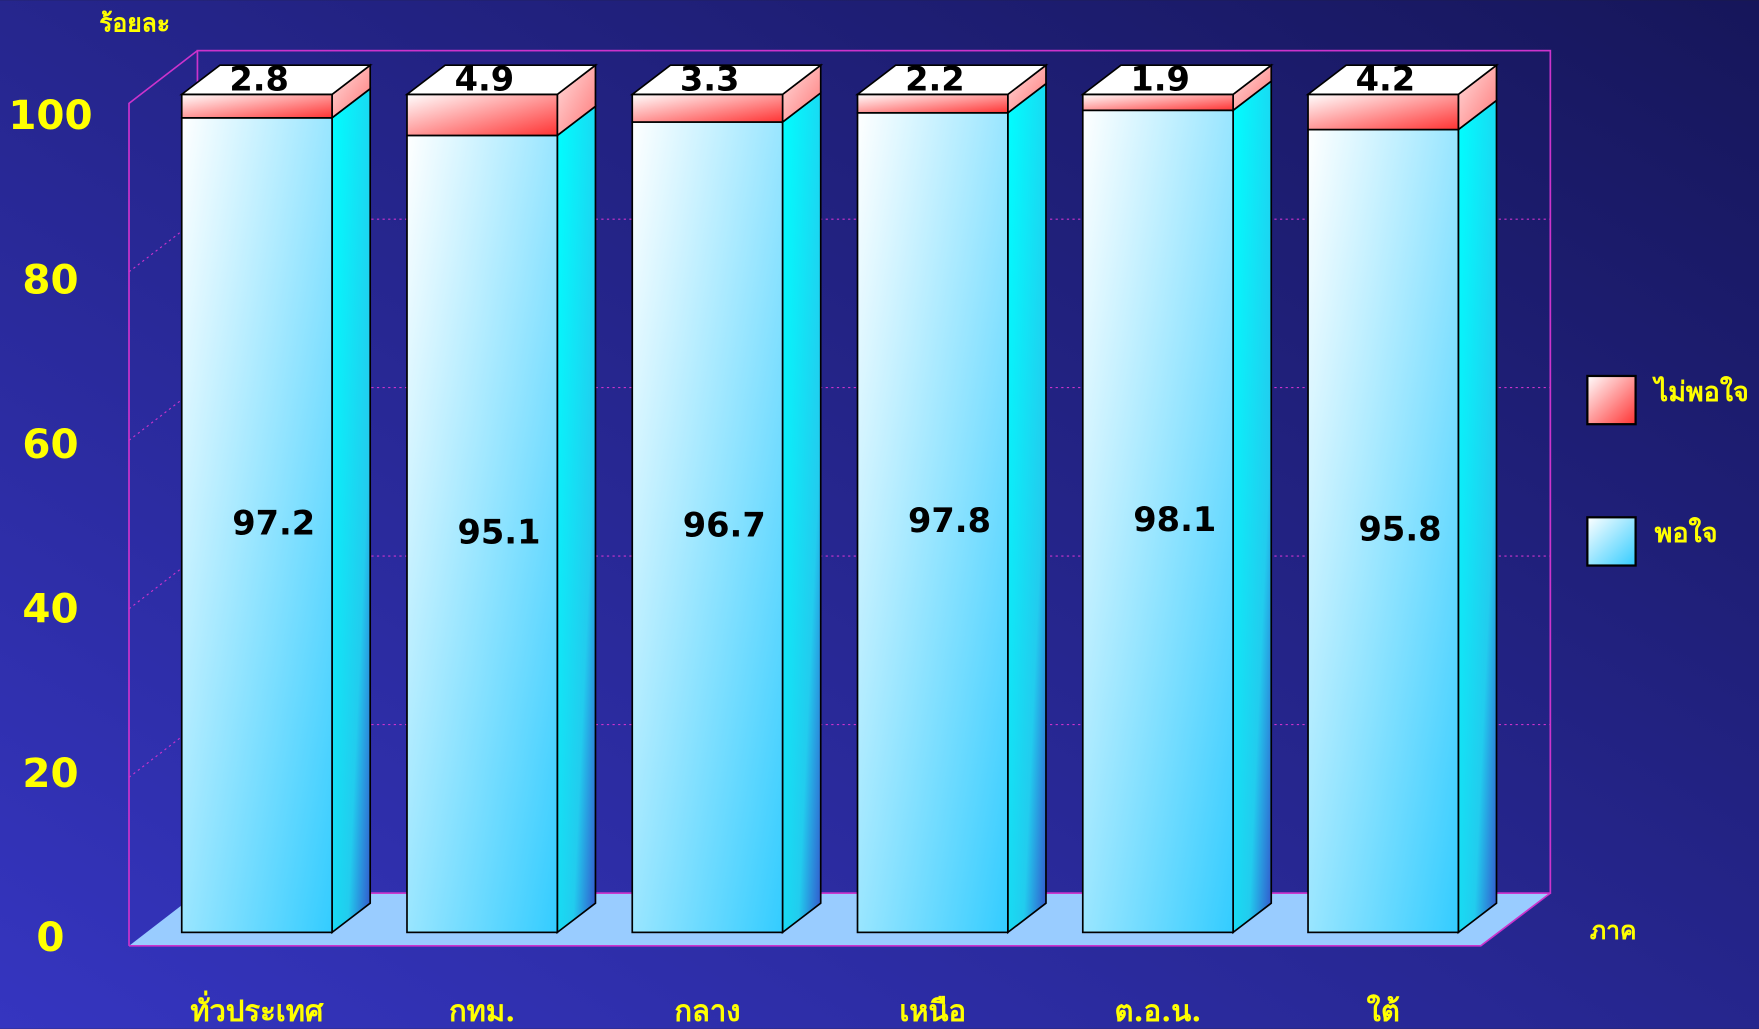  What do you see at coordinates (840, 919) in the screenshot?
I see `floor-edge` at bounding box center [840, 919].